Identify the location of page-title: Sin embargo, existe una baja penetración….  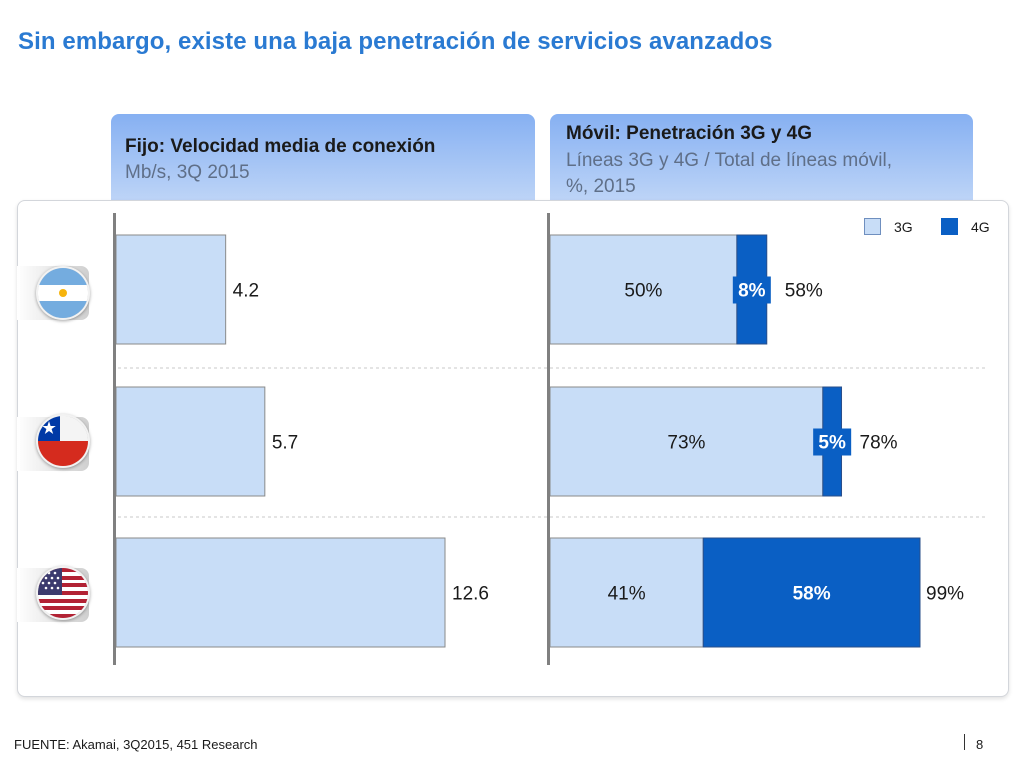
(395, 41).